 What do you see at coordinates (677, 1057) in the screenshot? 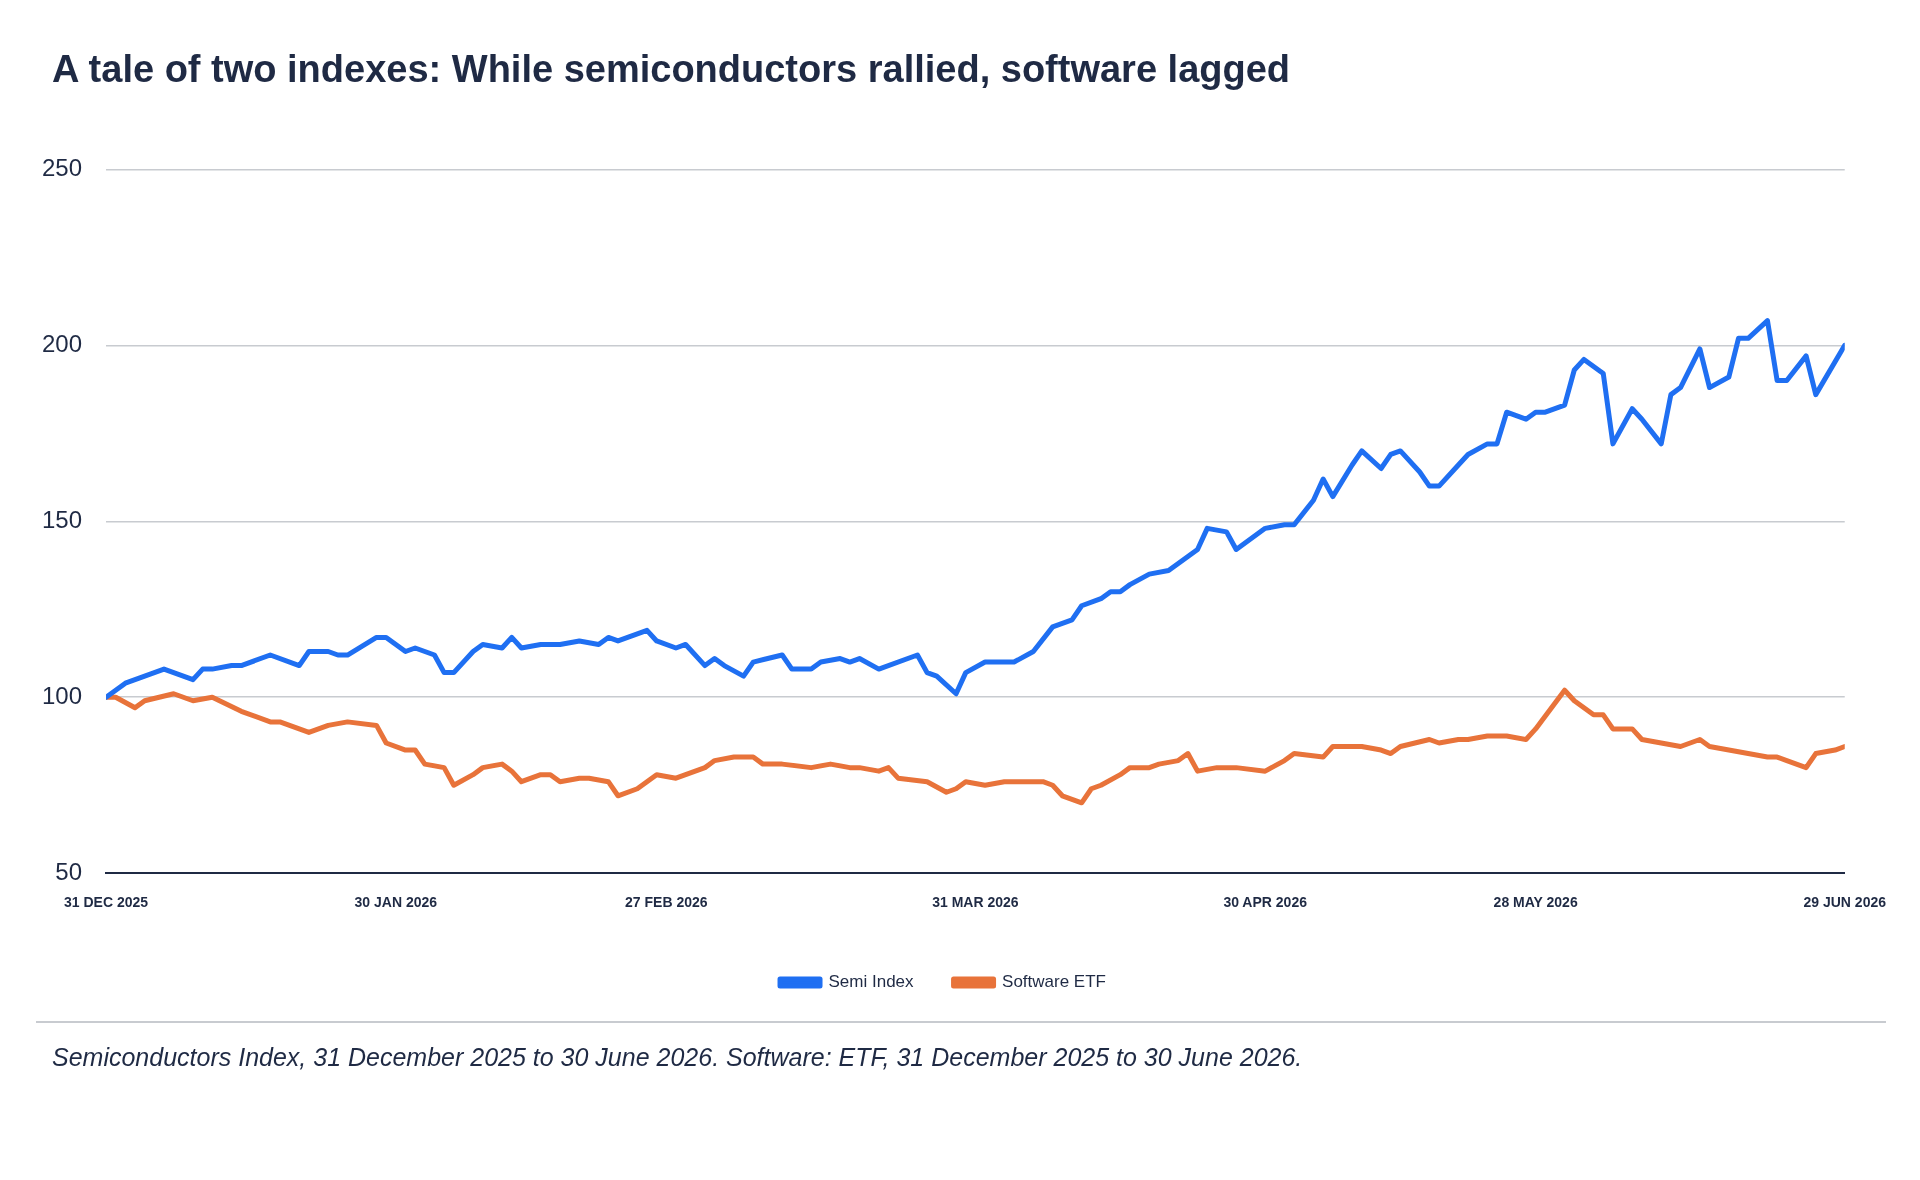
I see `text: Semiconductors Index, 31 December 2025 to 30 June 2026. Software: ETF, 31 December 2025 to 30 June 2026.` at bounding box center [677, 1057].